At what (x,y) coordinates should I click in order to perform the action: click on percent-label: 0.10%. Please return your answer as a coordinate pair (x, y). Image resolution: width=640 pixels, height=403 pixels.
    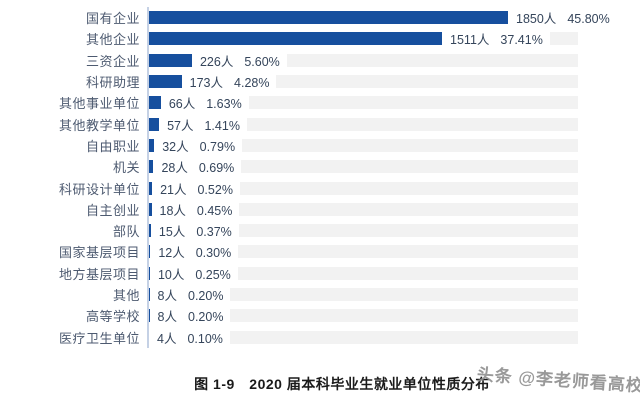
    Looking at the image, I should click on (205, 338).